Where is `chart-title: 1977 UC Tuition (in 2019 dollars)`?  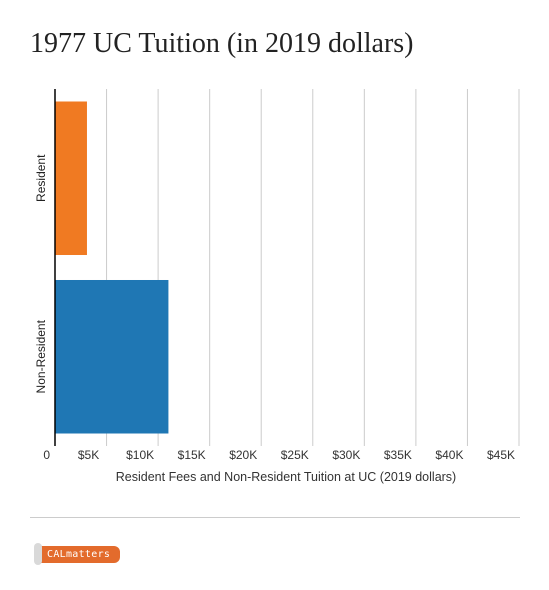 chart-title: 1977 UC Tuition (in 2019 dollars) is located at coordinates (222, 43).